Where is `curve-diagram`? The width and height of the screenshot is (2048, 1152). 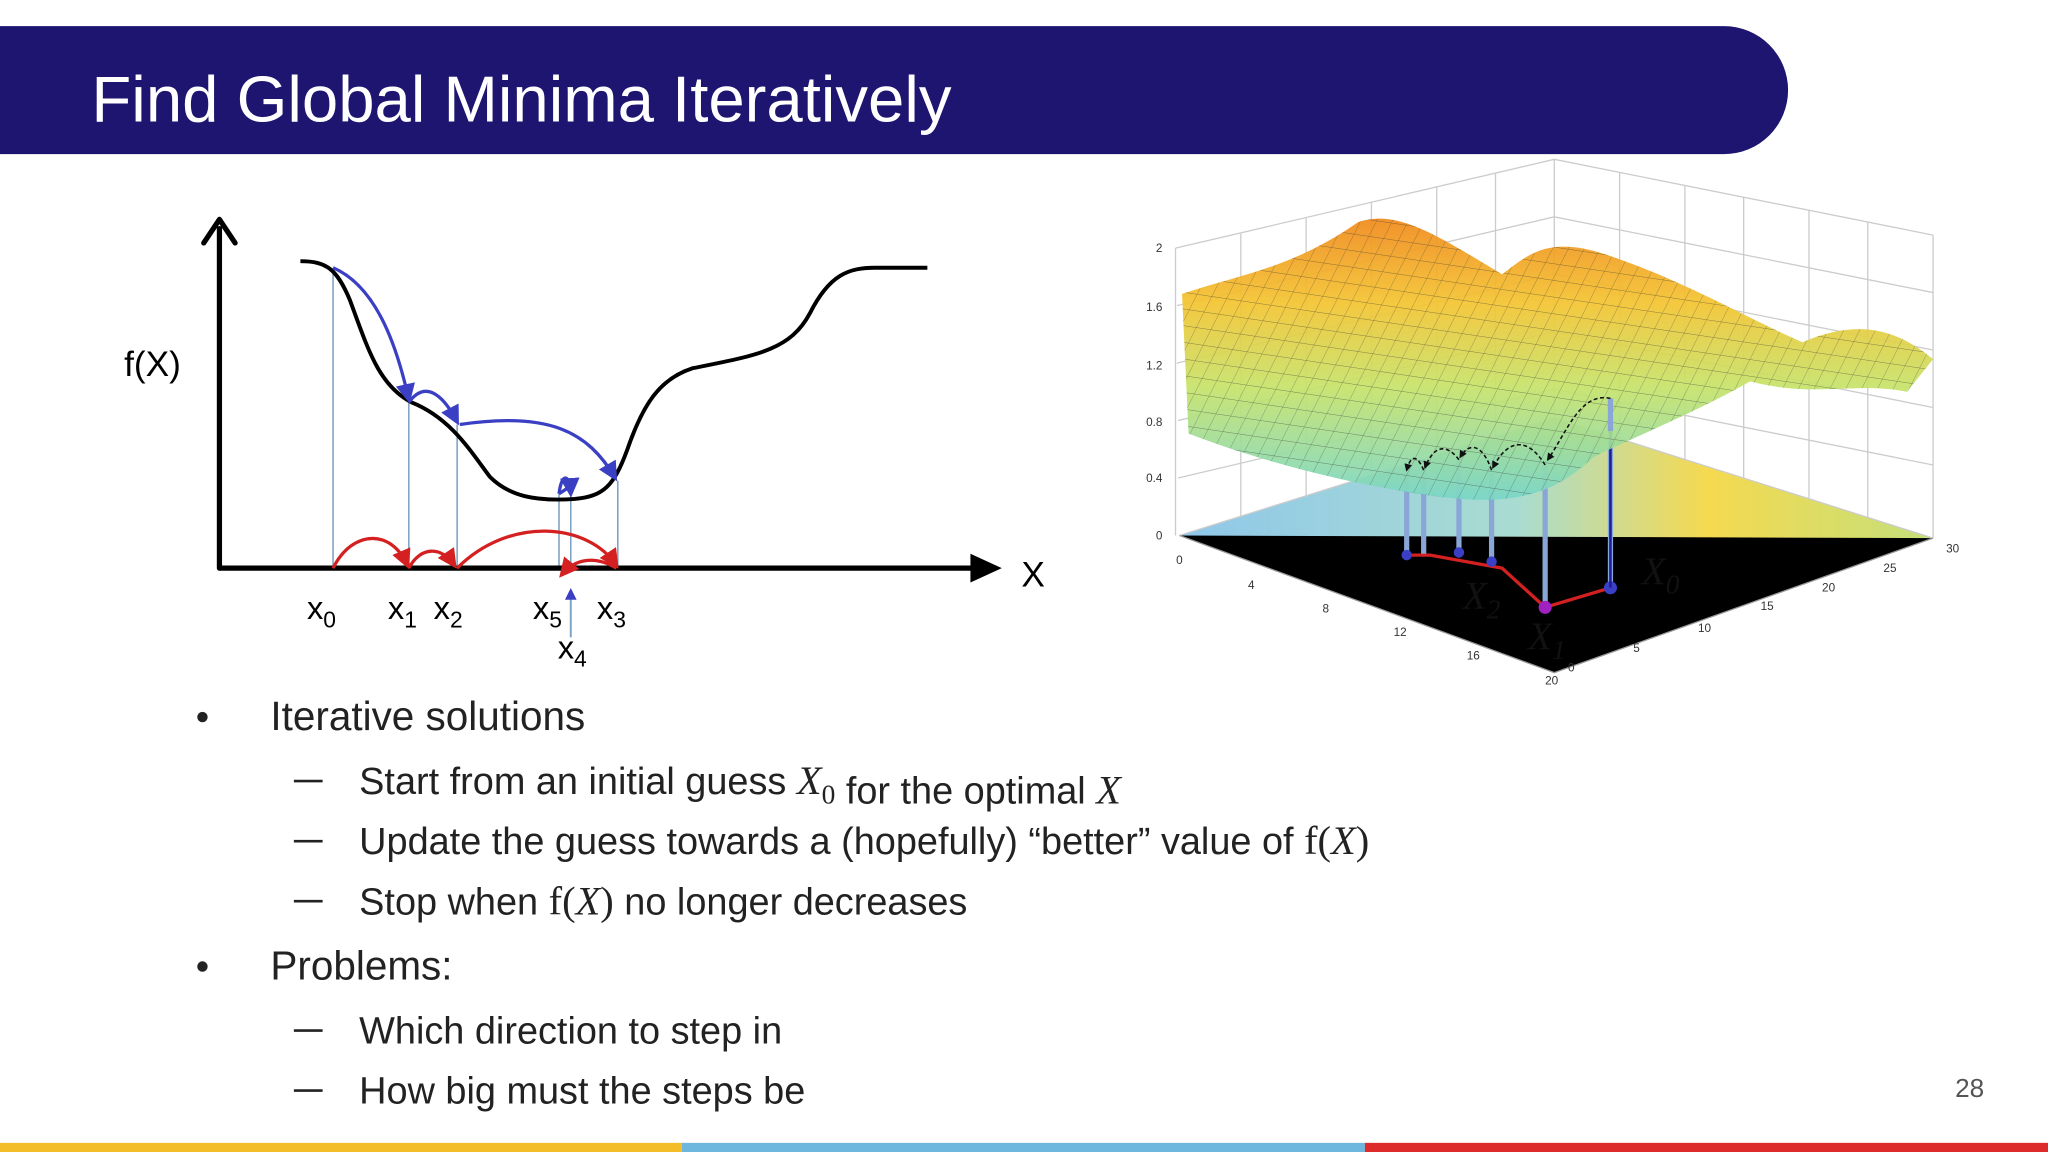
curve-diagram is located at coordinates (601, 427).